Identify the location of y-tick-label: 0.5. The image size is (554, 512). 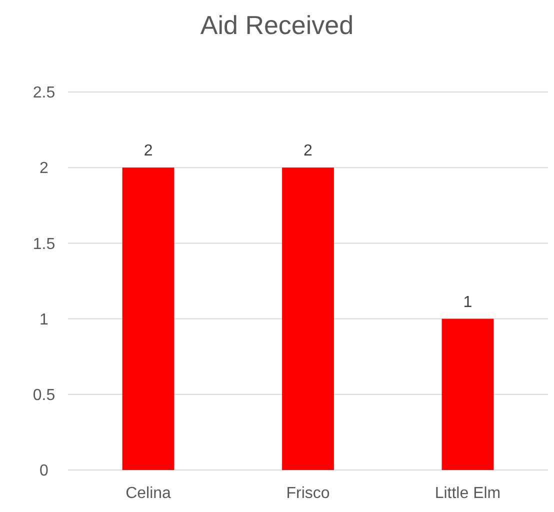
(44, 395).